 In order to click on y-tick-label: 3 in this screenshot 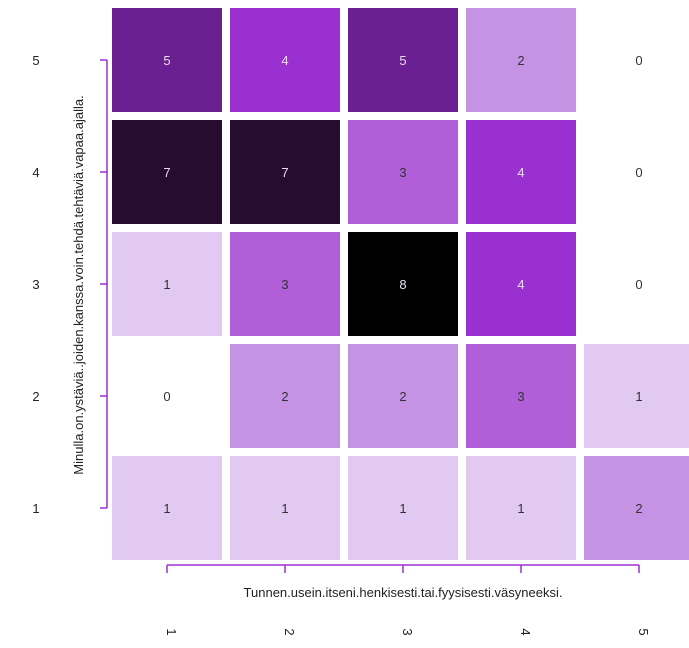, I will do `click(35, 284)`.